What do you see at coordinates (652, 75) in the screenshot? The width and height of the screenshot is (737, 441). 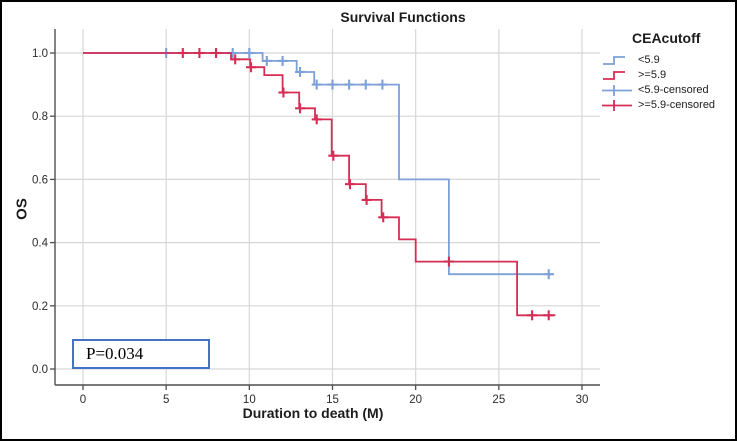 I see `legend-item-label: >=5.9` at bounding box center [652, 75].